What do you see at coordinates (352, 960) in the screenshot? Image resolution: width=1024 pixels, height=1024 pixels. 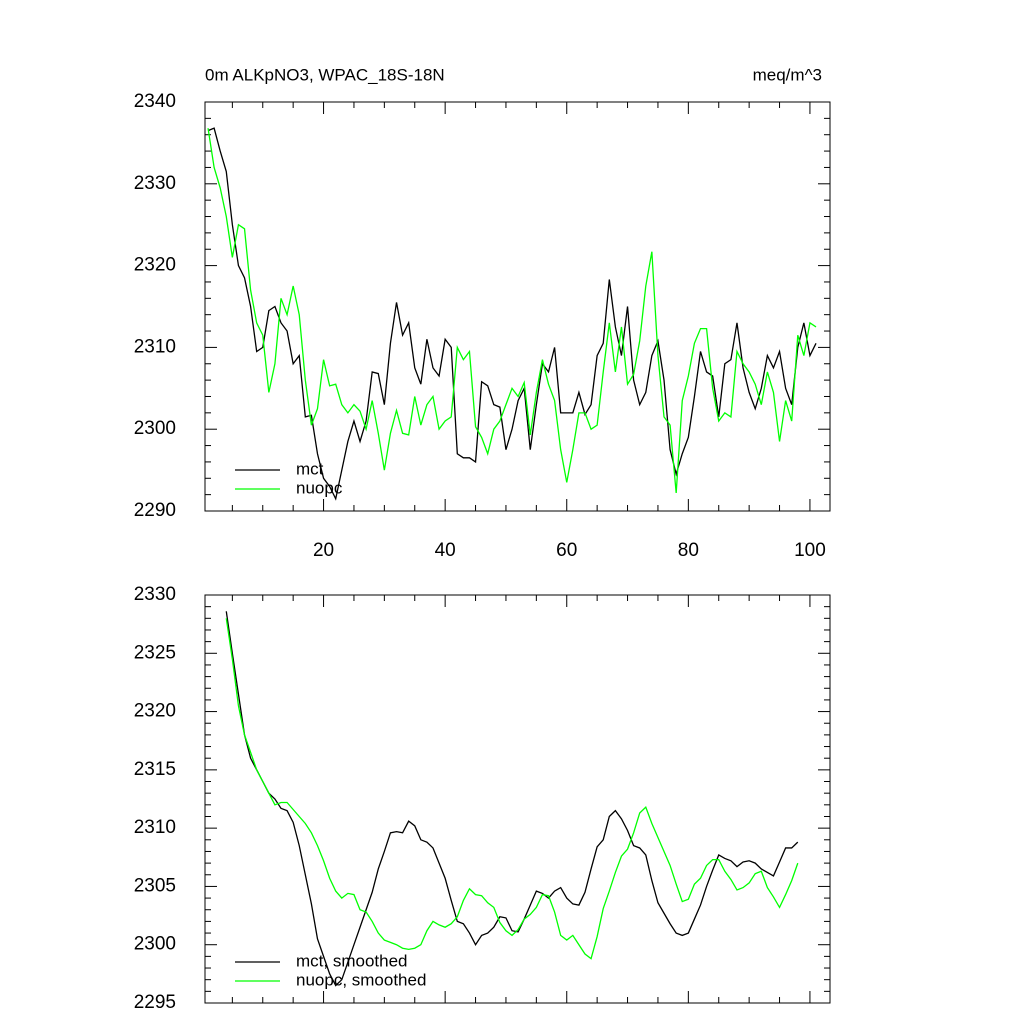 I see `legend-label: mct, smoothed` at bounding box center [352, 960].